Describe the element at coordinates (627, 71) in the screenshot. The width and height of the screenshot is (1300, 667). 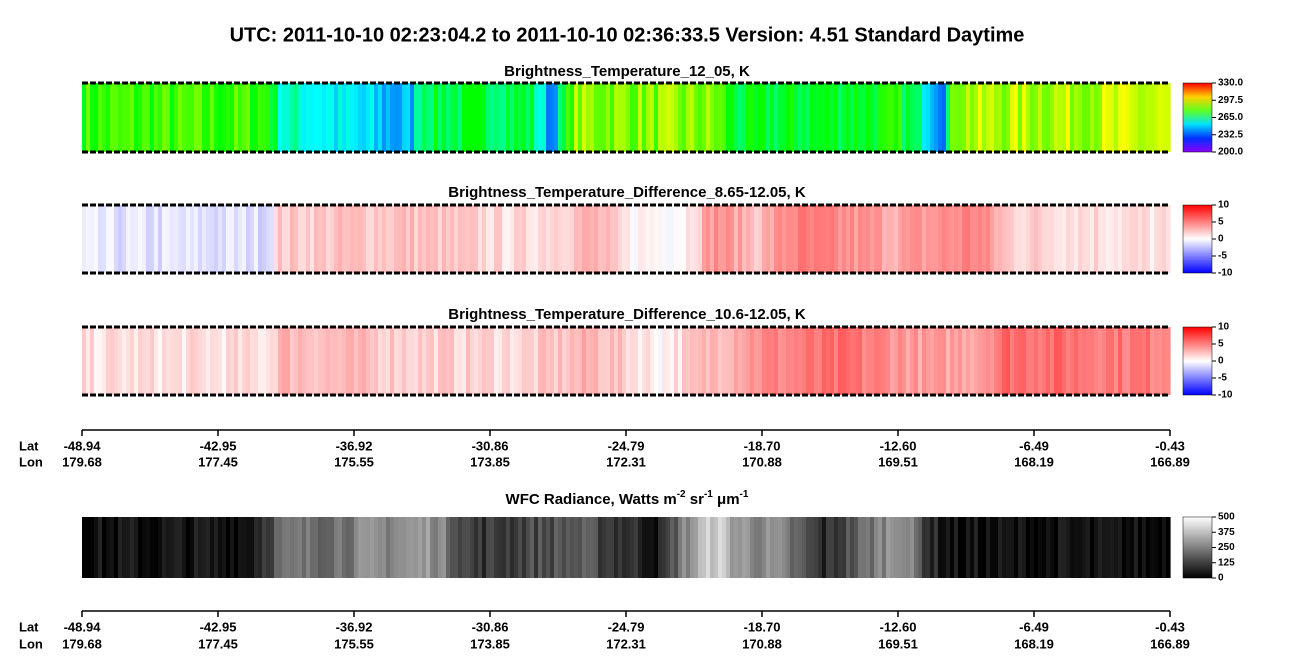
I see `panel-title: Brightness_Temperature_12_05, K` at that location.